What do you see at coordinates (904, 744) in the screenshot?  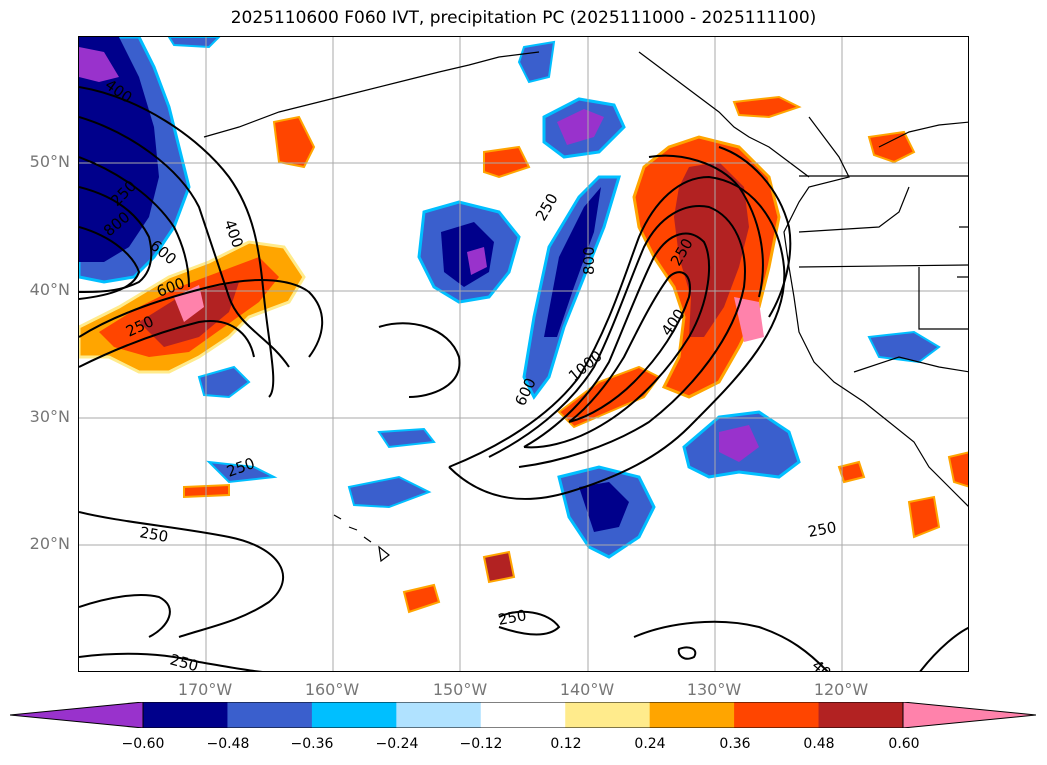 I see `colorbar-tick-label: 0.60` at bounding box center [904, 744].